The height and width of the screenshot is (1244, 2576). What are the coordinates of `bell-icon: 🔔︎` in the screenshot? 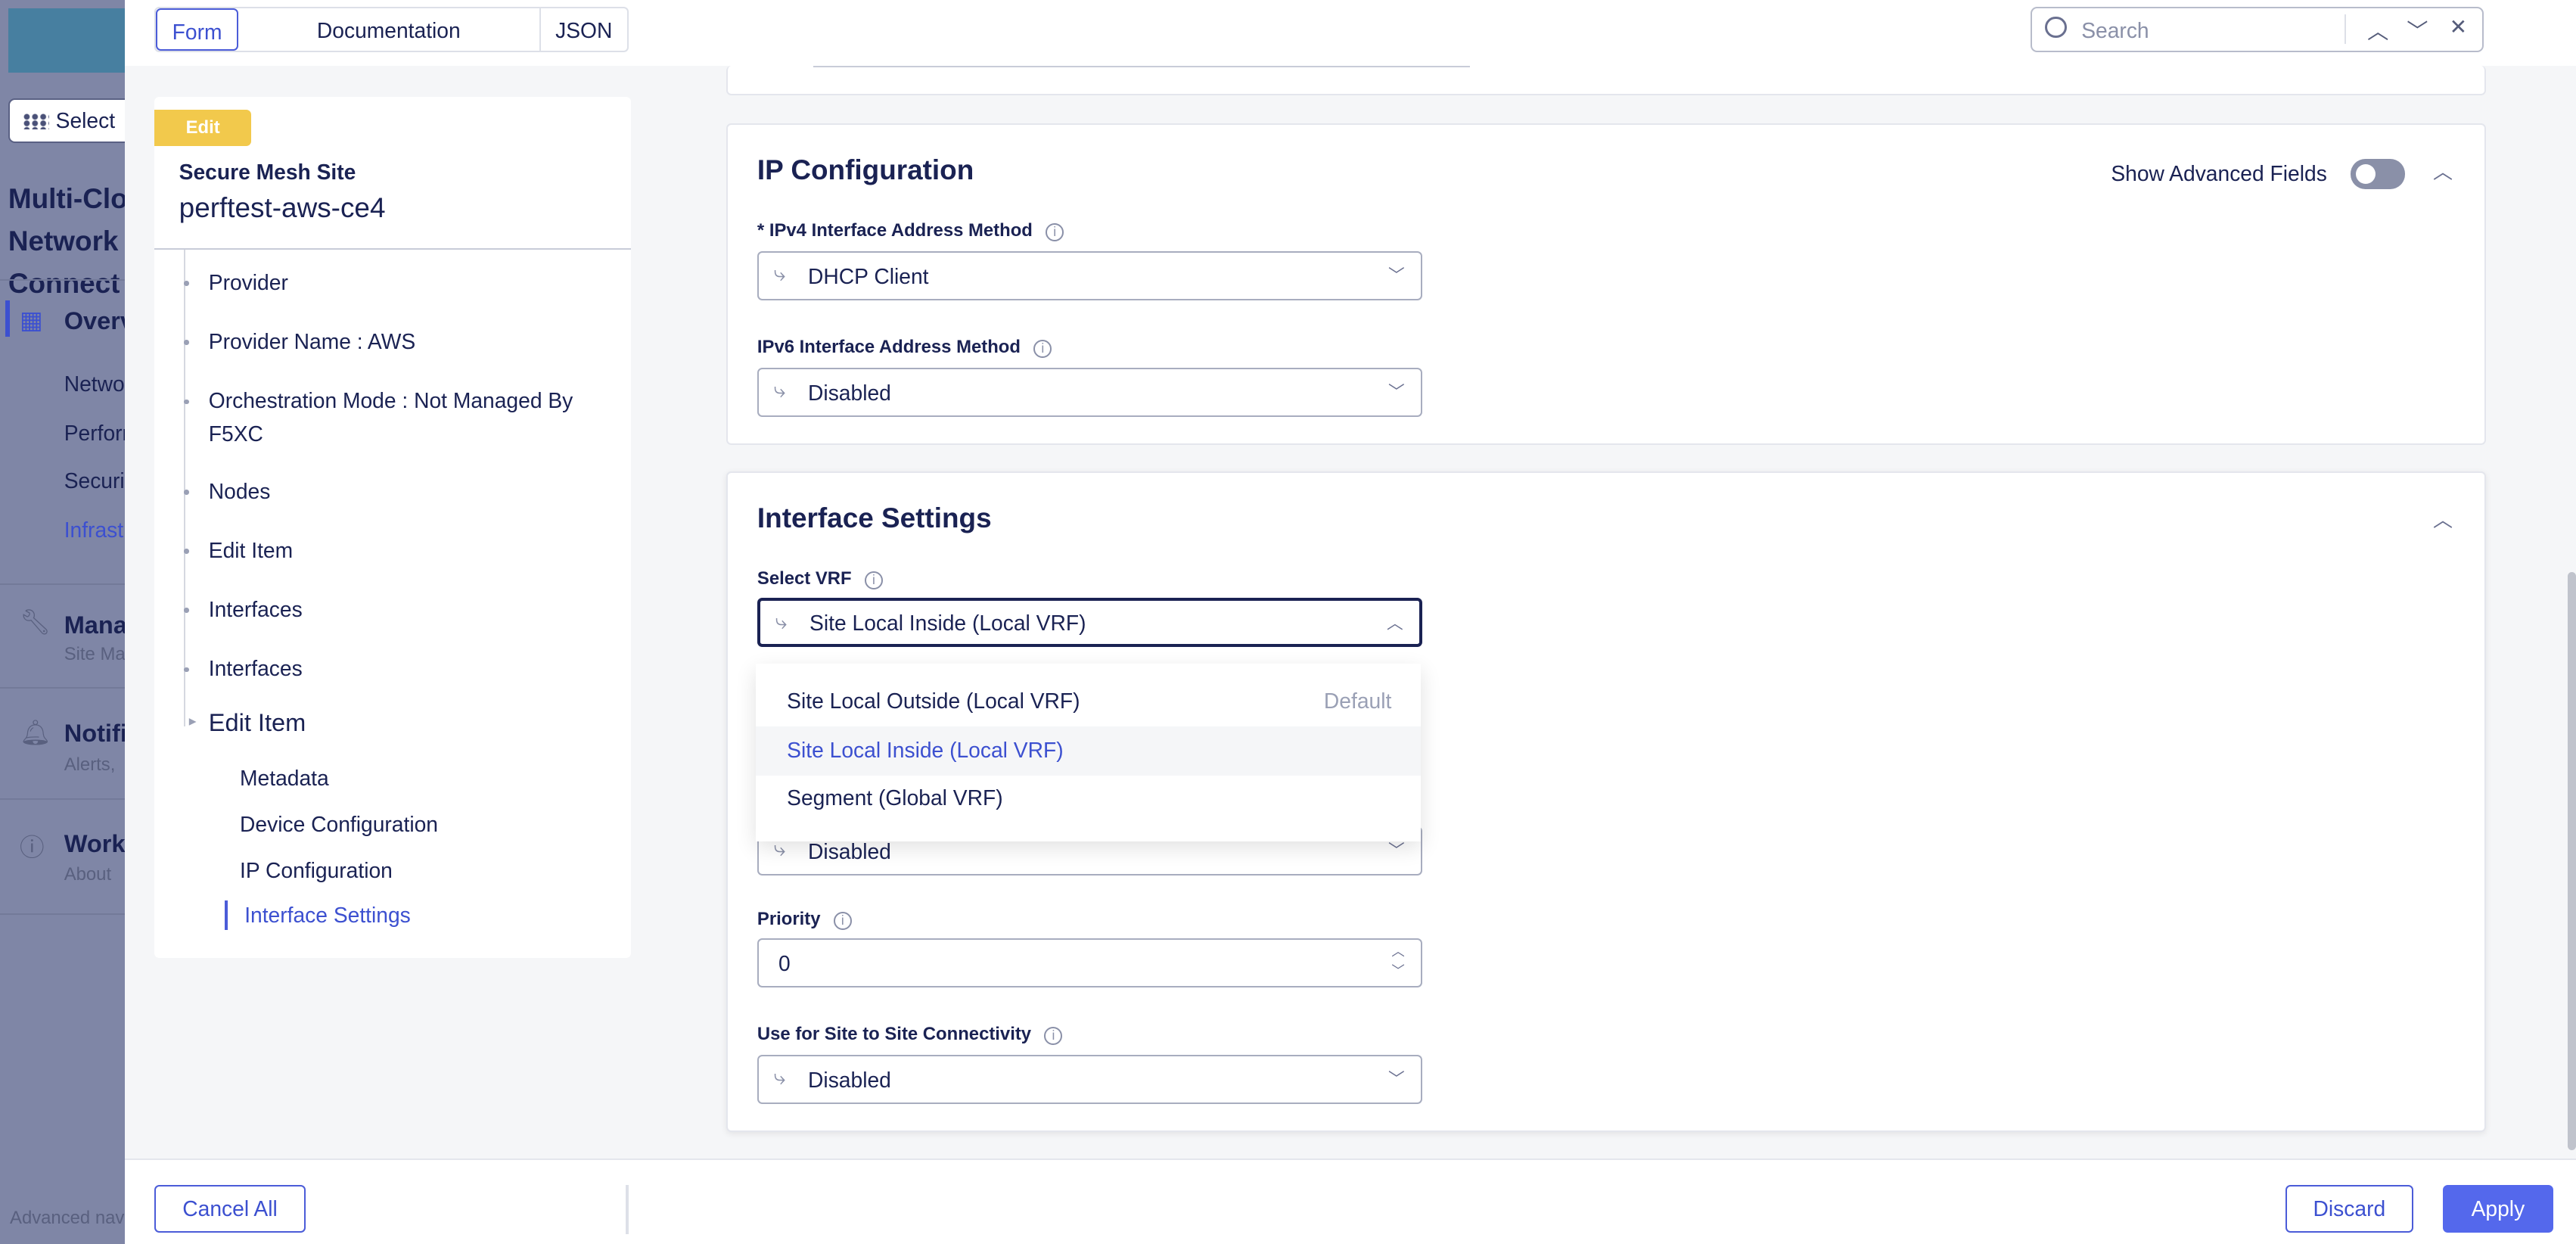 It's located at (35, 732).